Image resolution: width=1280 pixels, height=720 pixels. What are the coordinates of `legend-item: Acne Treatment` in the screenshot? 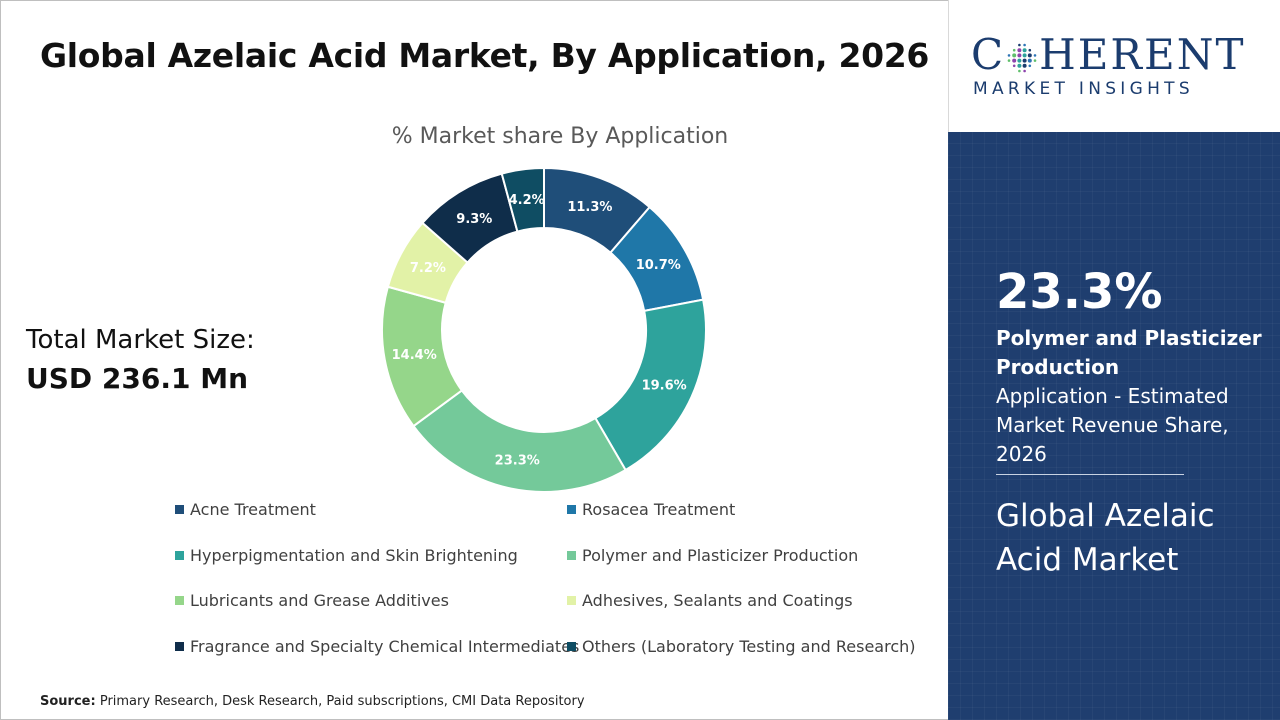 It's located at (245, 509).